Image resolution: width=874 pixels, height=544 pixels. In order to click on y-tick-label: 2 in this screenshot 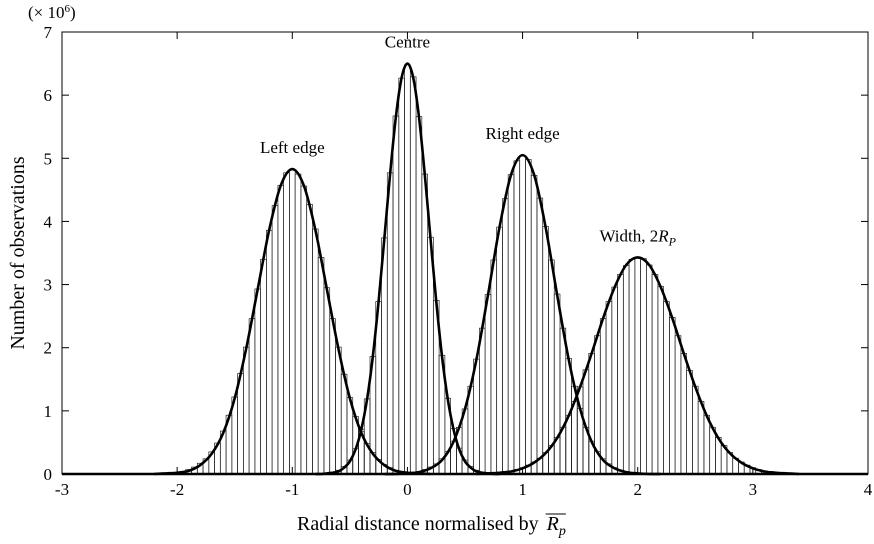, I will do `click(48, 348)`.